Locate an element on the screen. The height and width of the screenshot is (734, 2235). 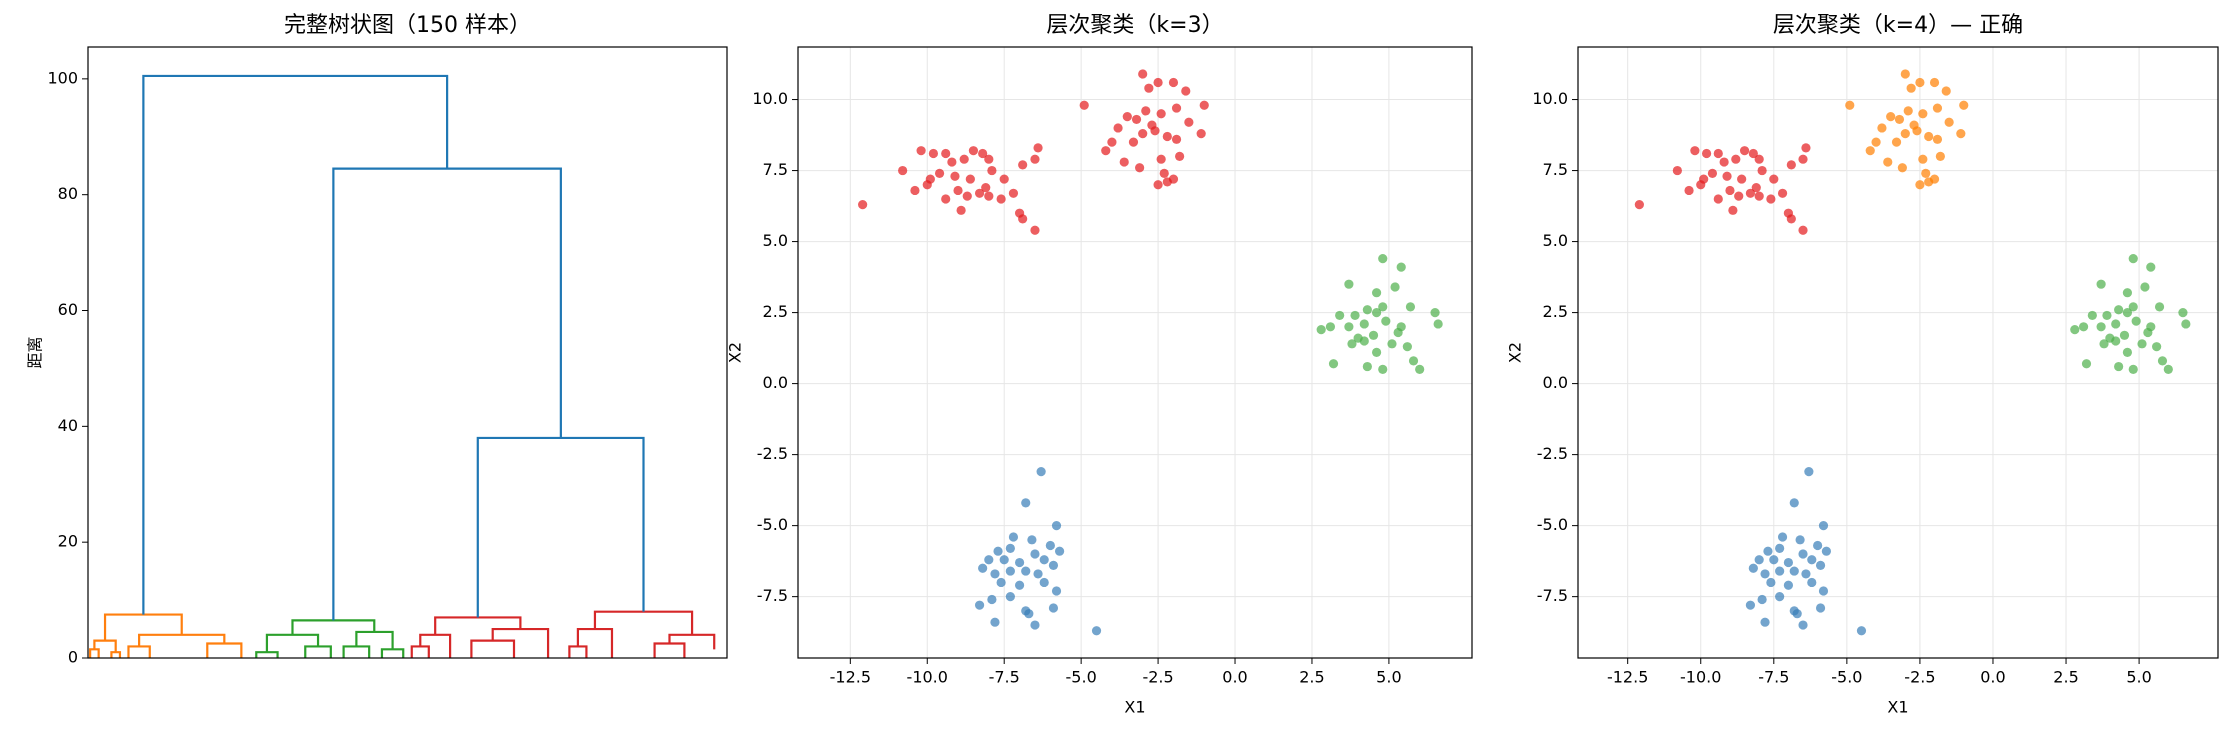
y-tick-label: 80 is located at coordinates (68, 193).